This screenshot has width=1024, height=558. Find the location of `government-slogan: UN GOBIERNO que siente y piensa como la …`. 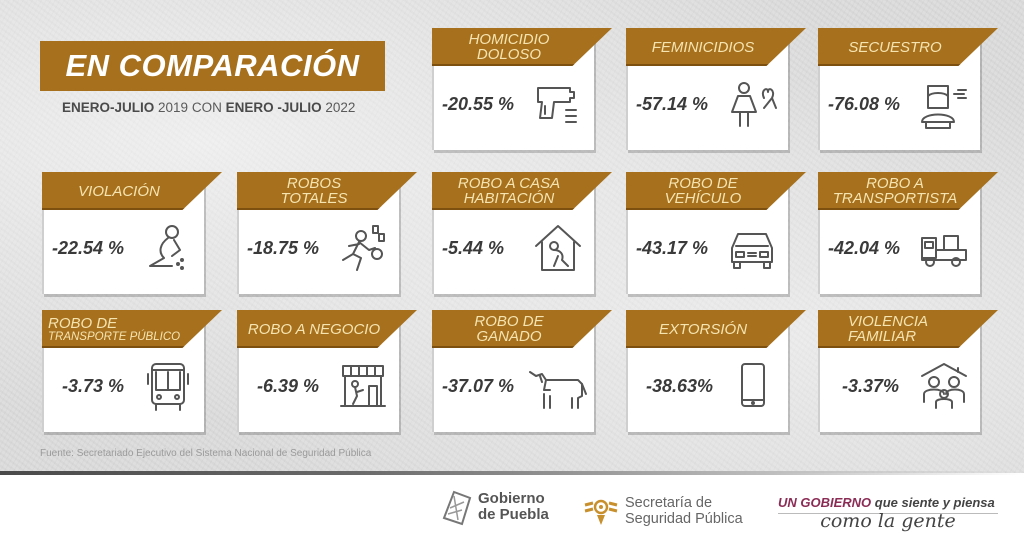

government-slogan: UN GOBIERNO que siente y piensa como la … is located at coordinates (888, 513).